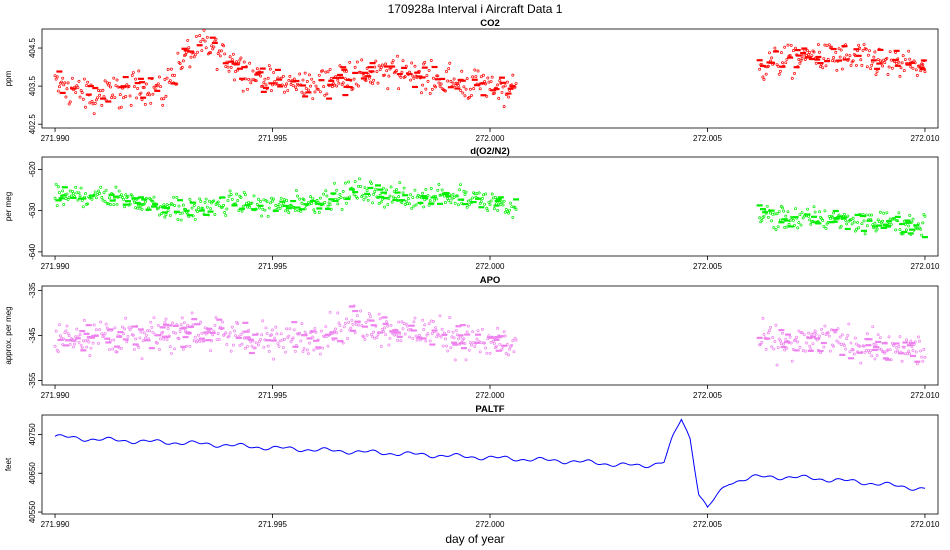 This screenshot has height=550, width=950. I want to click on x-tick-label: 271.990, so click(55, 524).